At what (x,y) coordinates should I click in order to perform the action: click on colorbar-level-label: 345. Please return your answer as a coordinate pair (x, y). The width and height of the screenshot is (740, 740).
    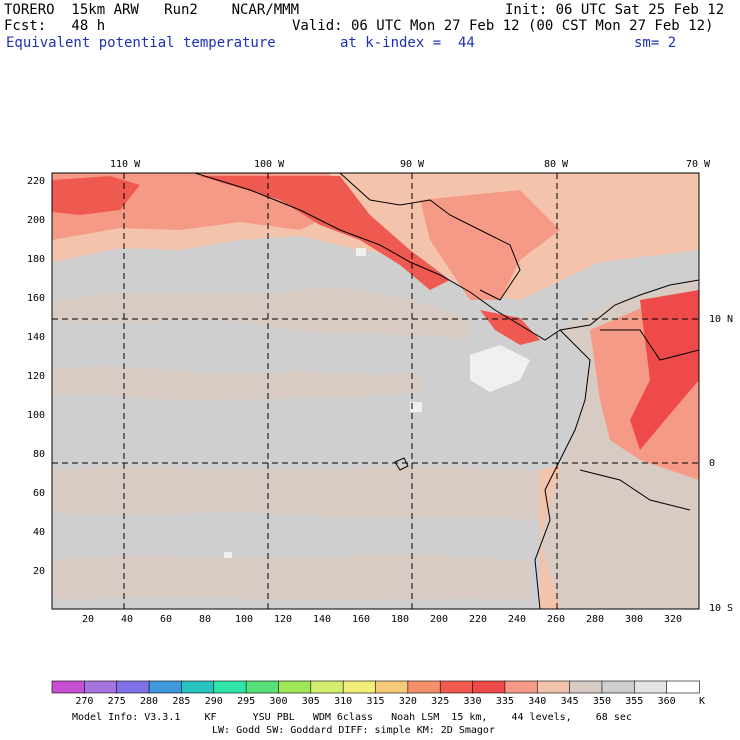
    Looking at the image, I should click on (569, 701).